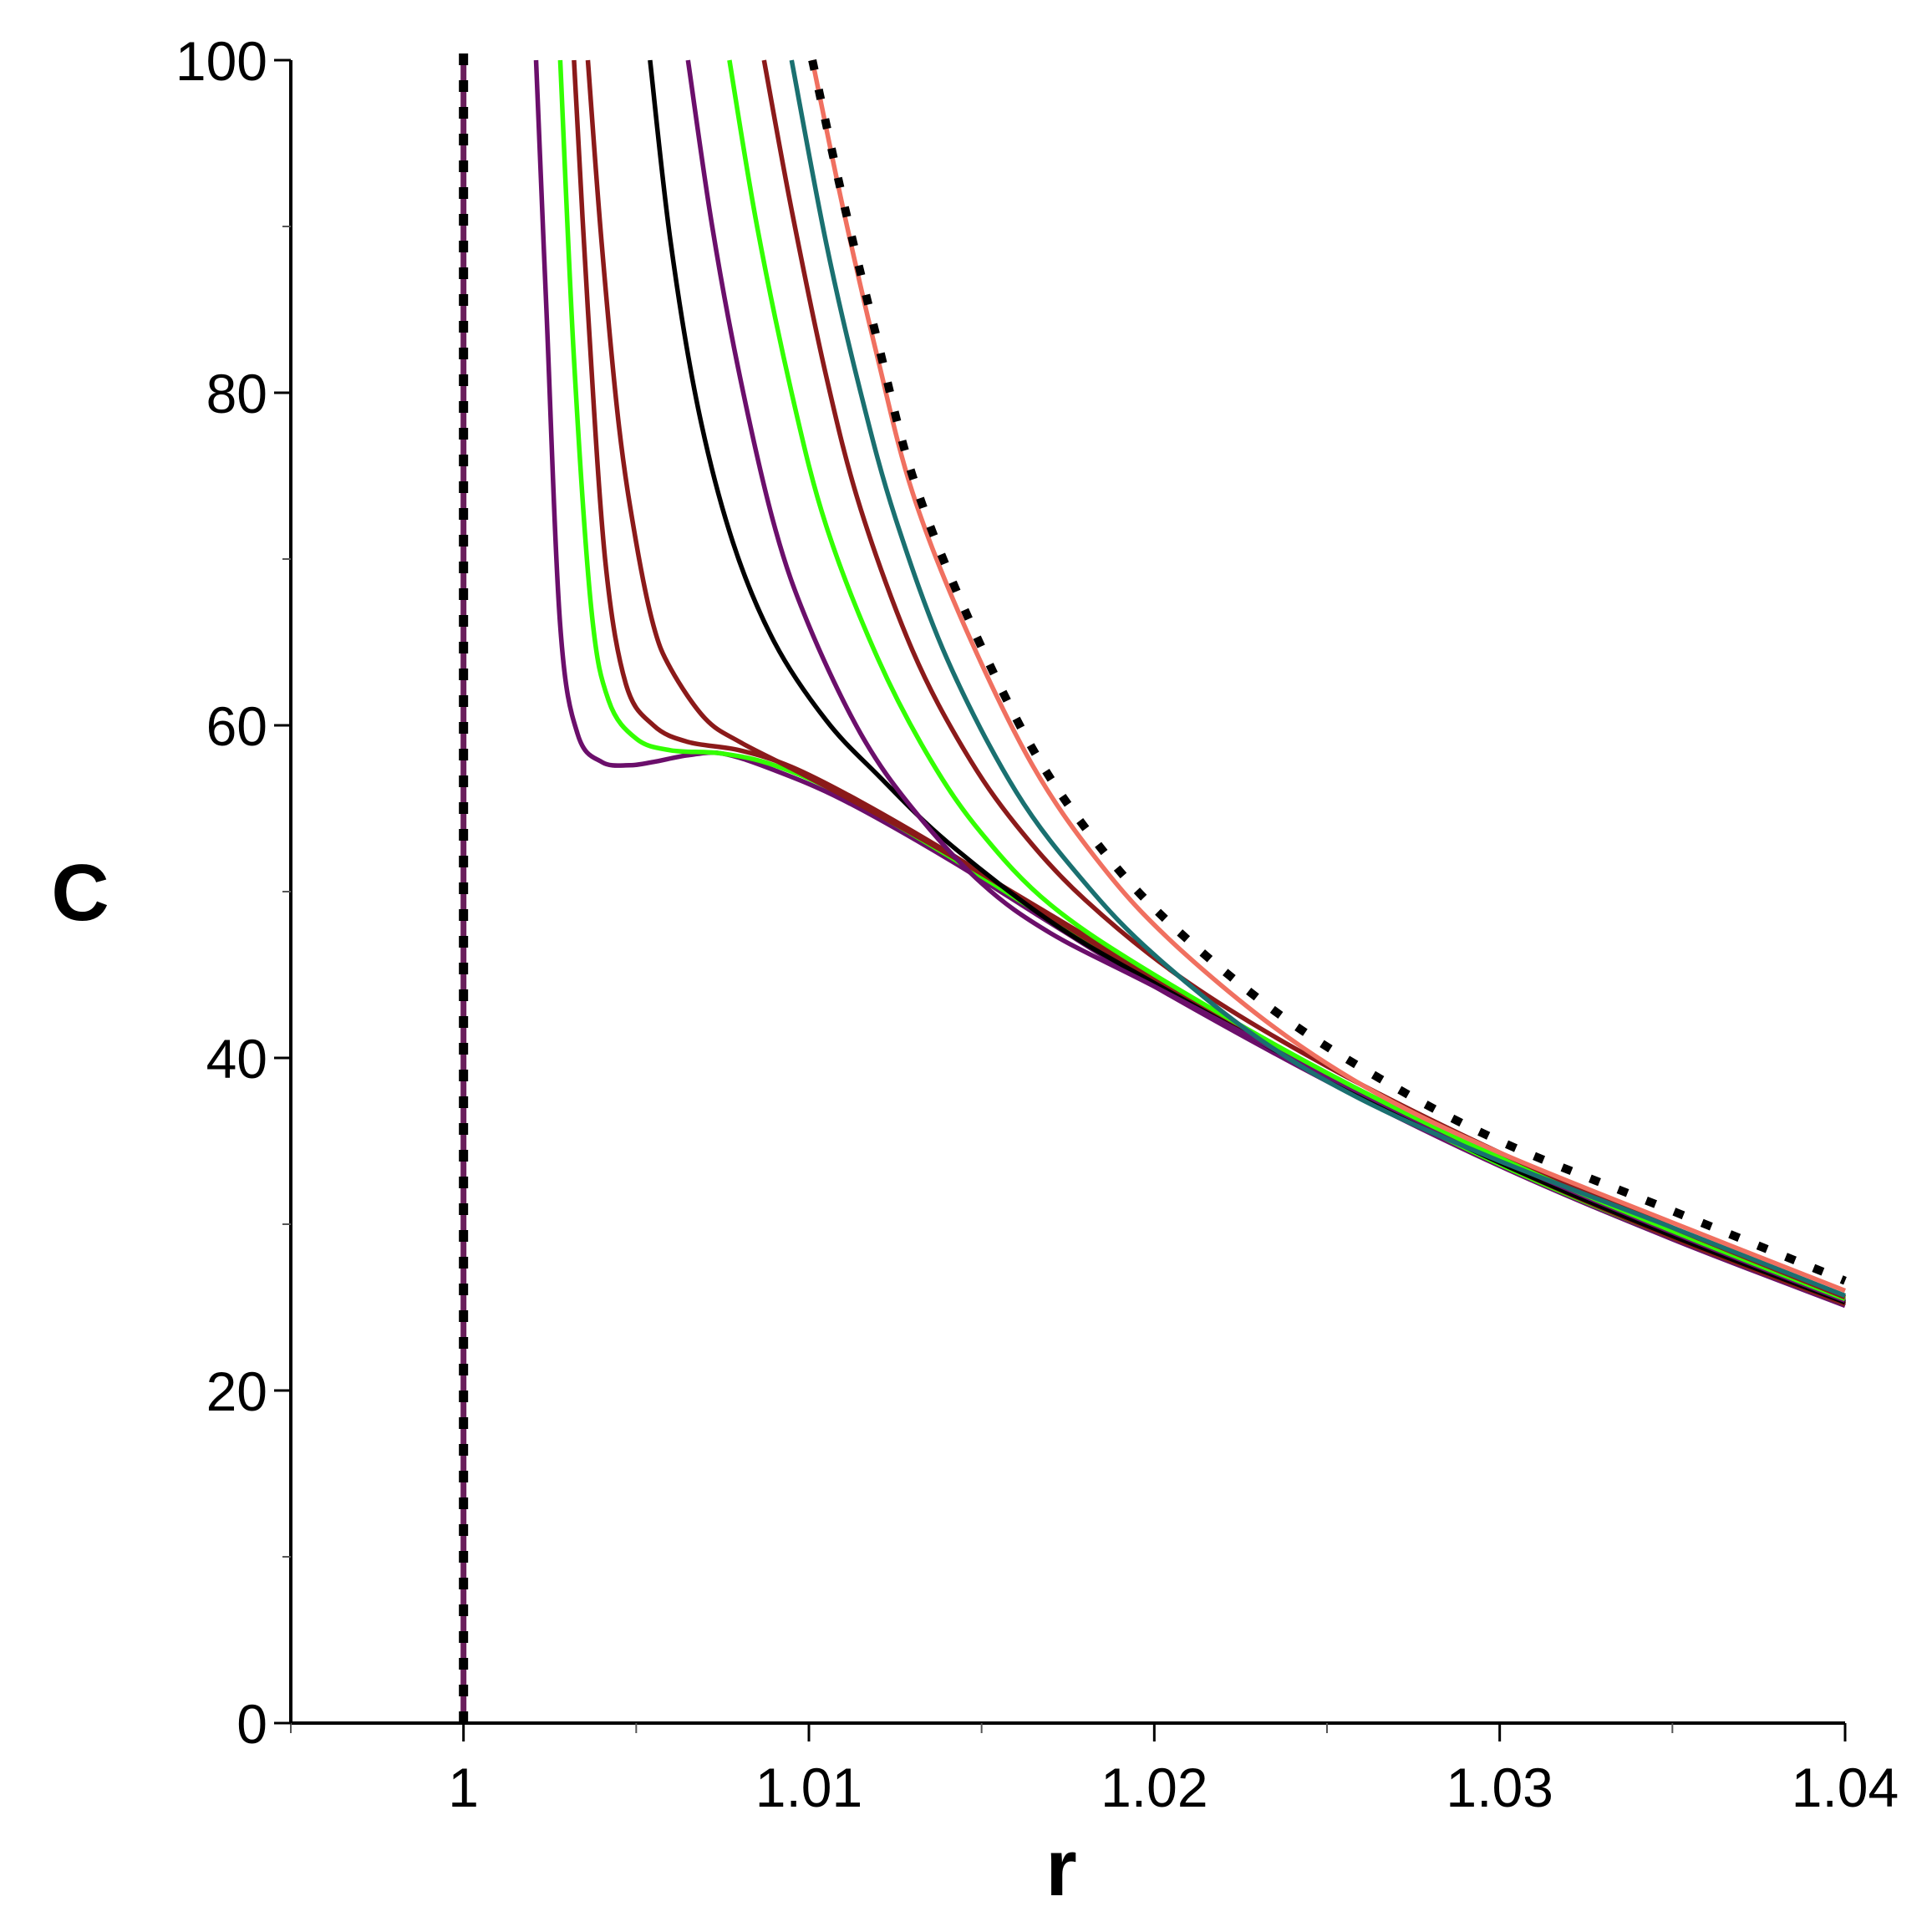 Image resolution: width=1932 pixels, height=1932 pixels. What do you see at coordinates (236, 394) in the screenshot?
I see `y-tick-label: 80` at bounding box center [236, 394].